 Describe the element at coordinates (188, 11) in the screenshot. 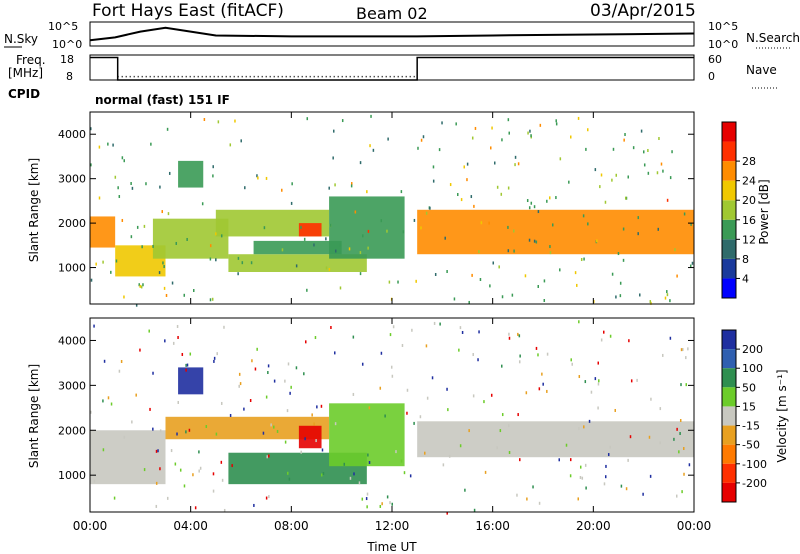

I see `station-title: Fort Hays East (fitACF)` at that location.